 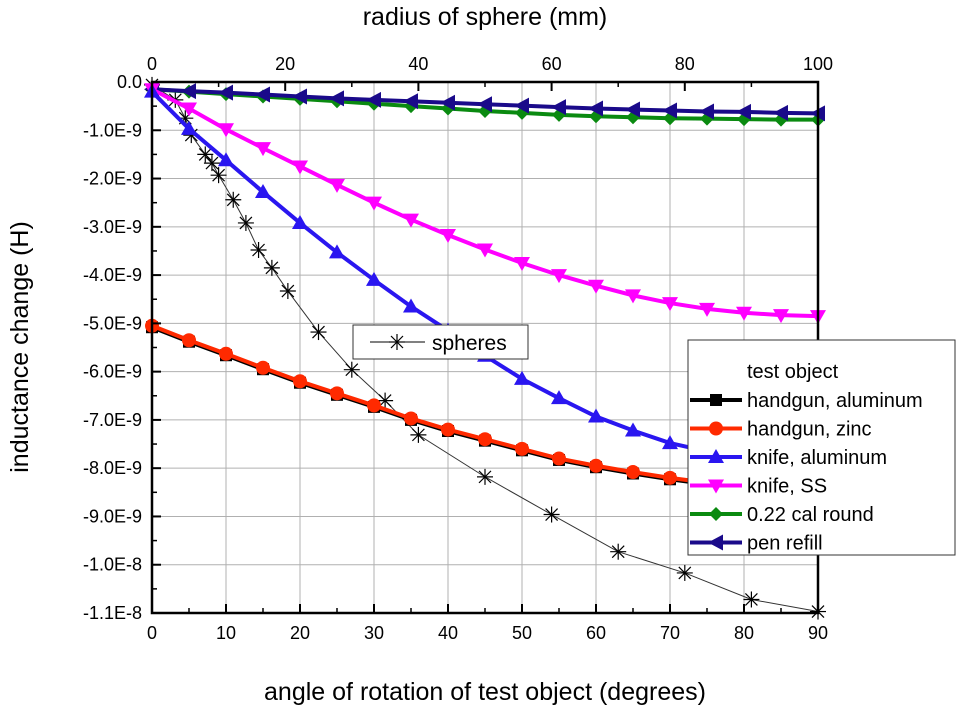 I want to click on legend-label-spheres: spheres, so click(x=469, y=343).